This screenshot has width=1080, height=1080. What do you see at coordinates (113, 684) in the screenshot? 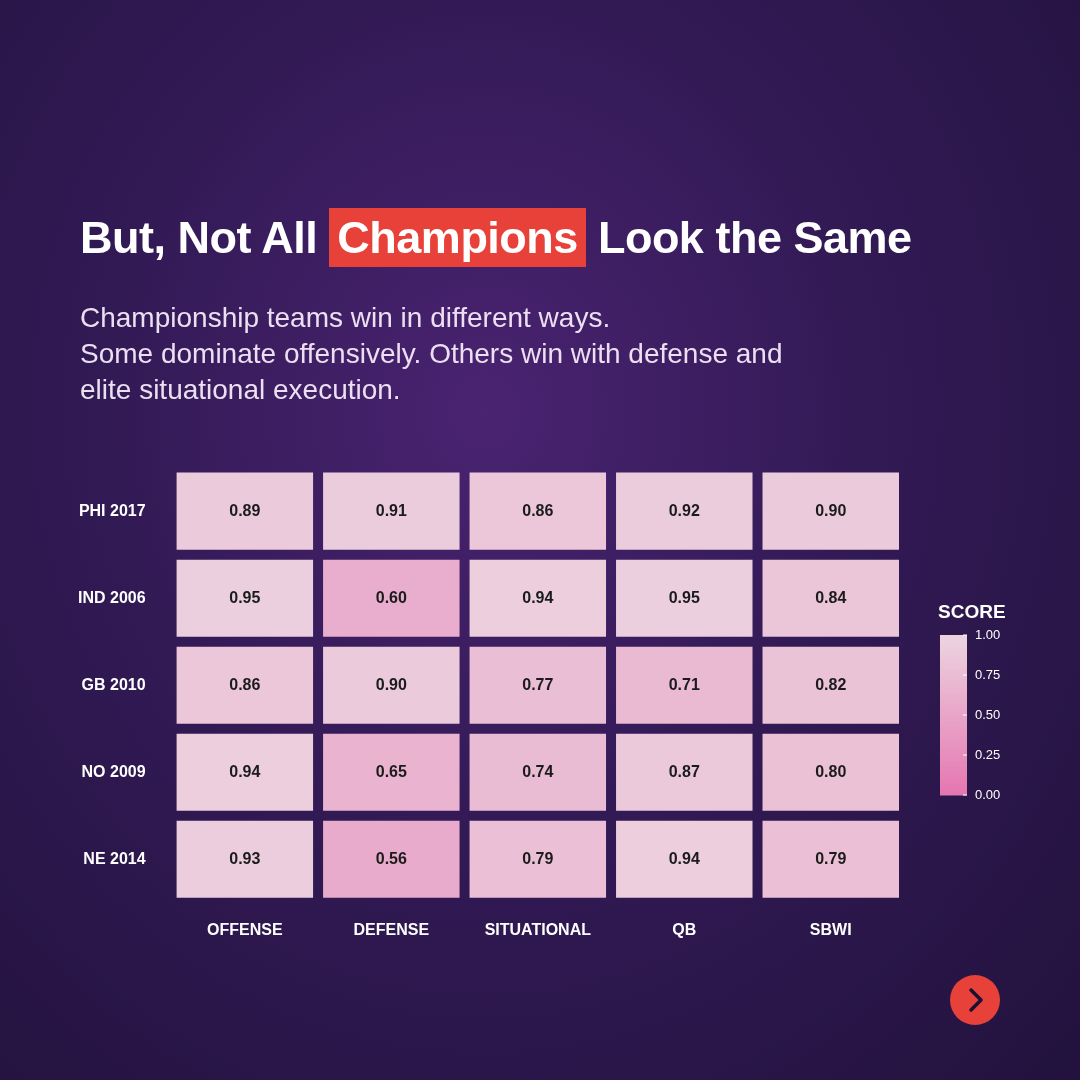
I see `y-tick-label: GB 2010` at bounding box center [113, 684].